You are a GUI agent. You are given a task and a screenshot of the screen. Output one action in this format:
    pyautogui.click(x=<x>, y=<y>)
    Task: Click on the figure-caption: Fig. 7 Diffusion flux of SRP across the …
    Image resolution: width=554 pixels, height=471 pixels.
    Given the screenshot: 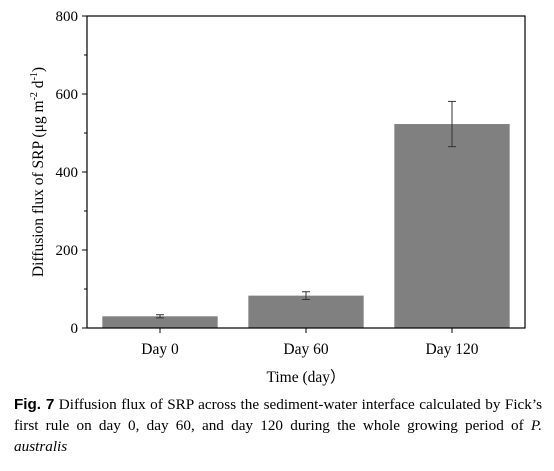 What is the action you would take?
    pyautogui.click(x=278, y=425)
    